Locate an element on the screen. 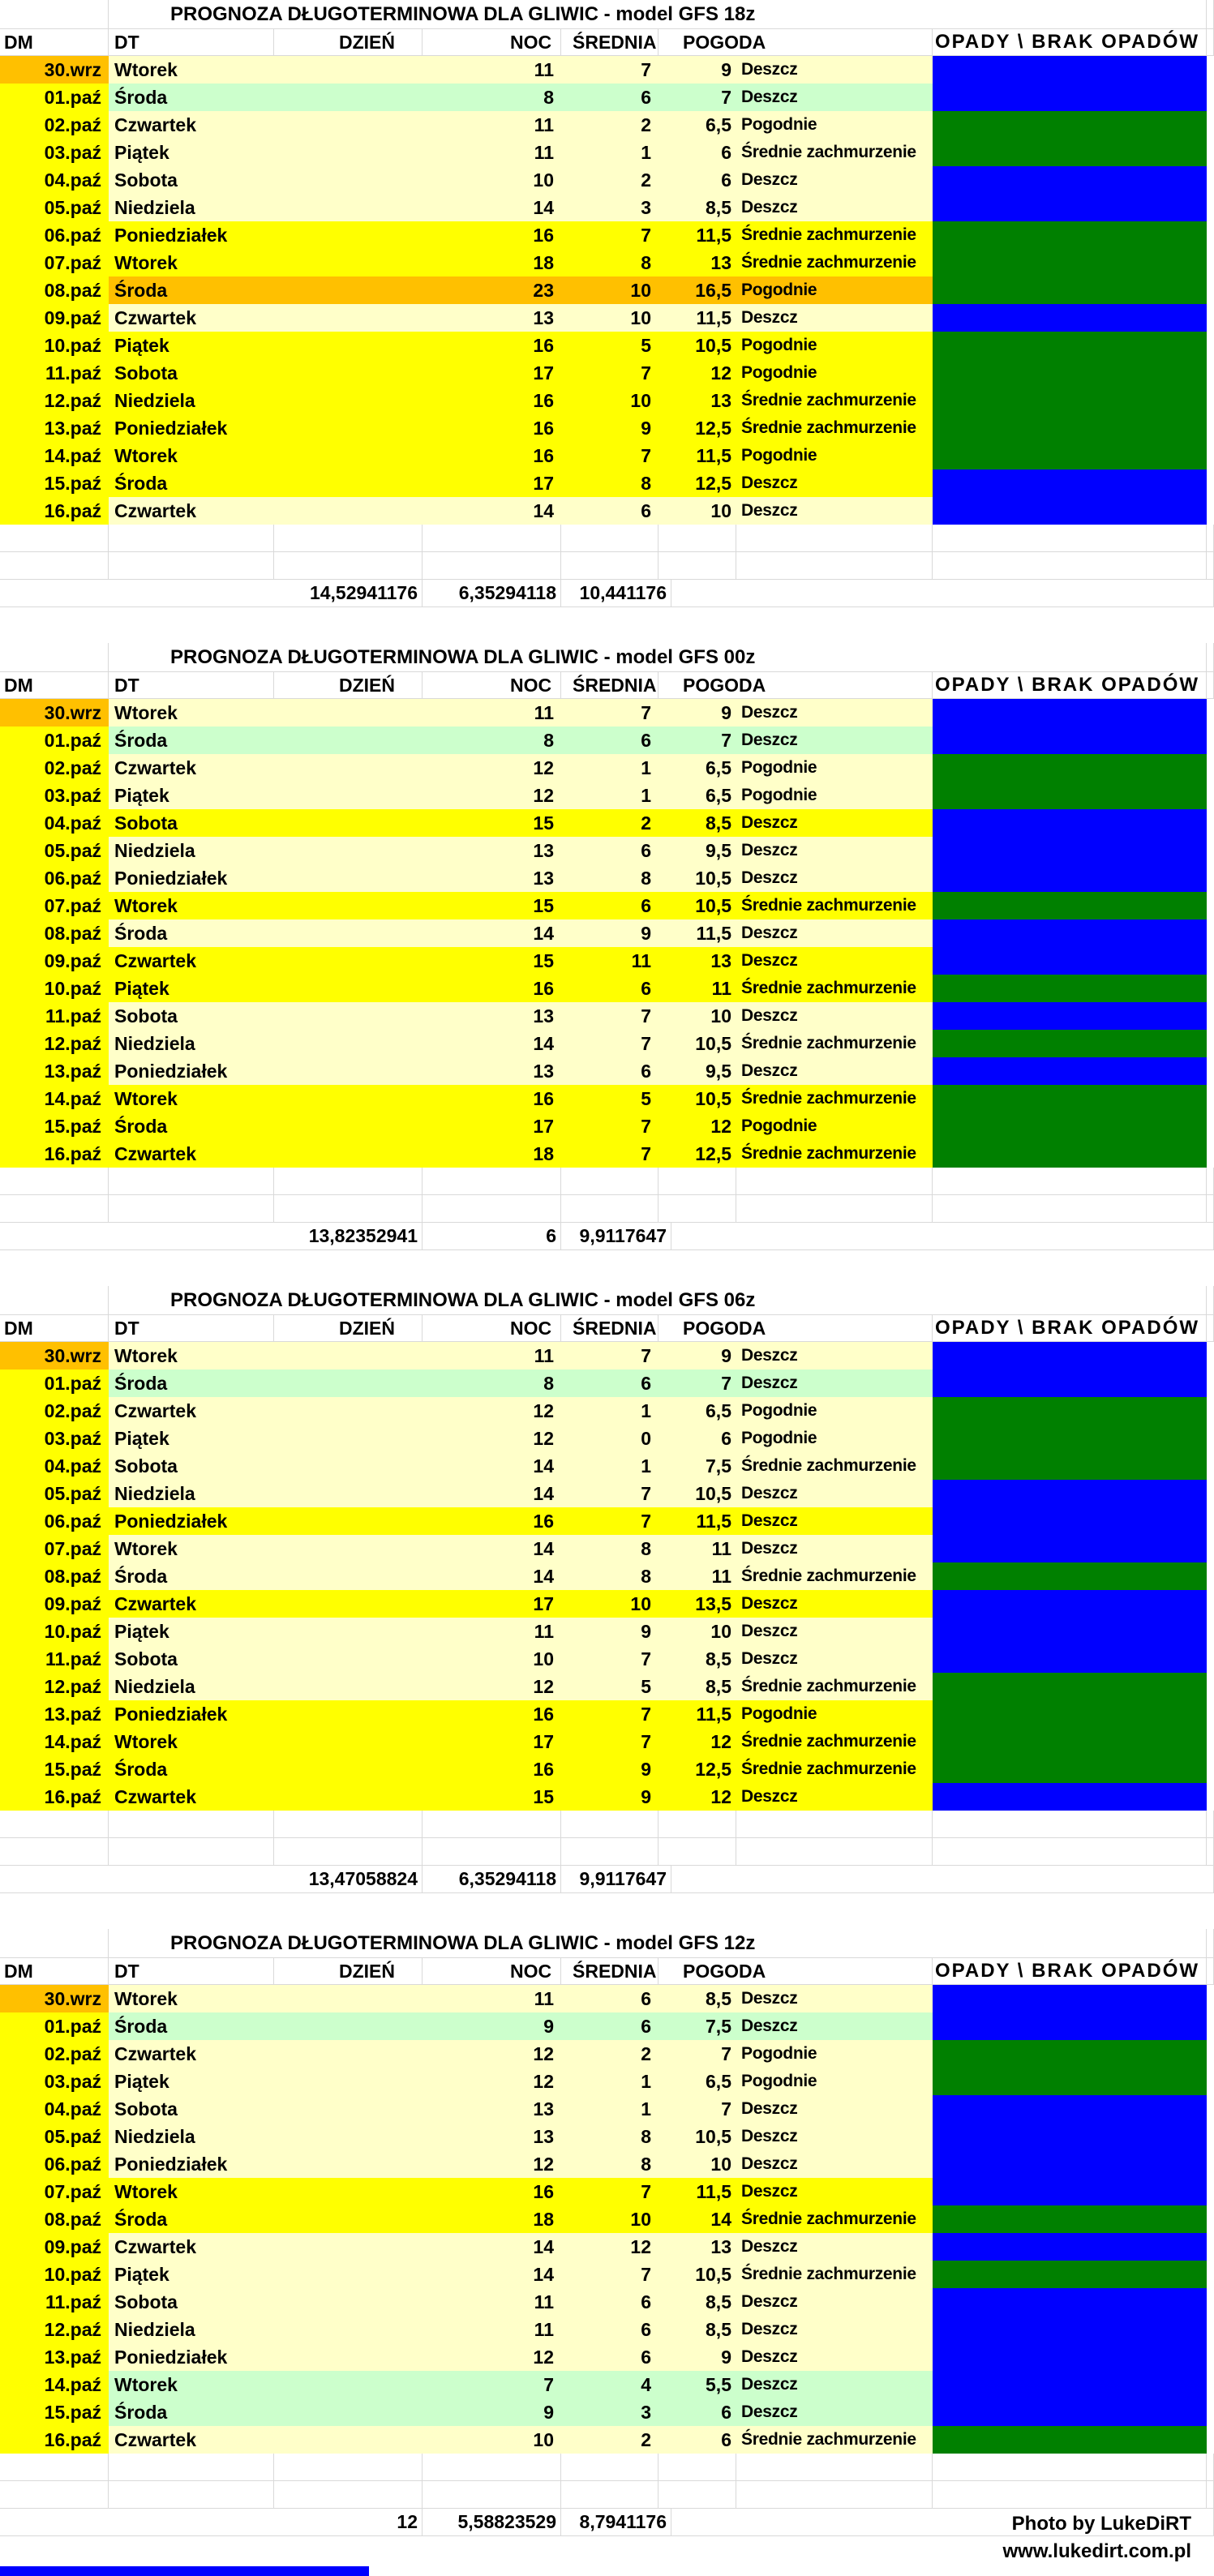 The image size is (1214, 2576). forecast-row: 03.paź Piątek 12 1 6,5 Pogodnie is located at coordinates (607, 795).